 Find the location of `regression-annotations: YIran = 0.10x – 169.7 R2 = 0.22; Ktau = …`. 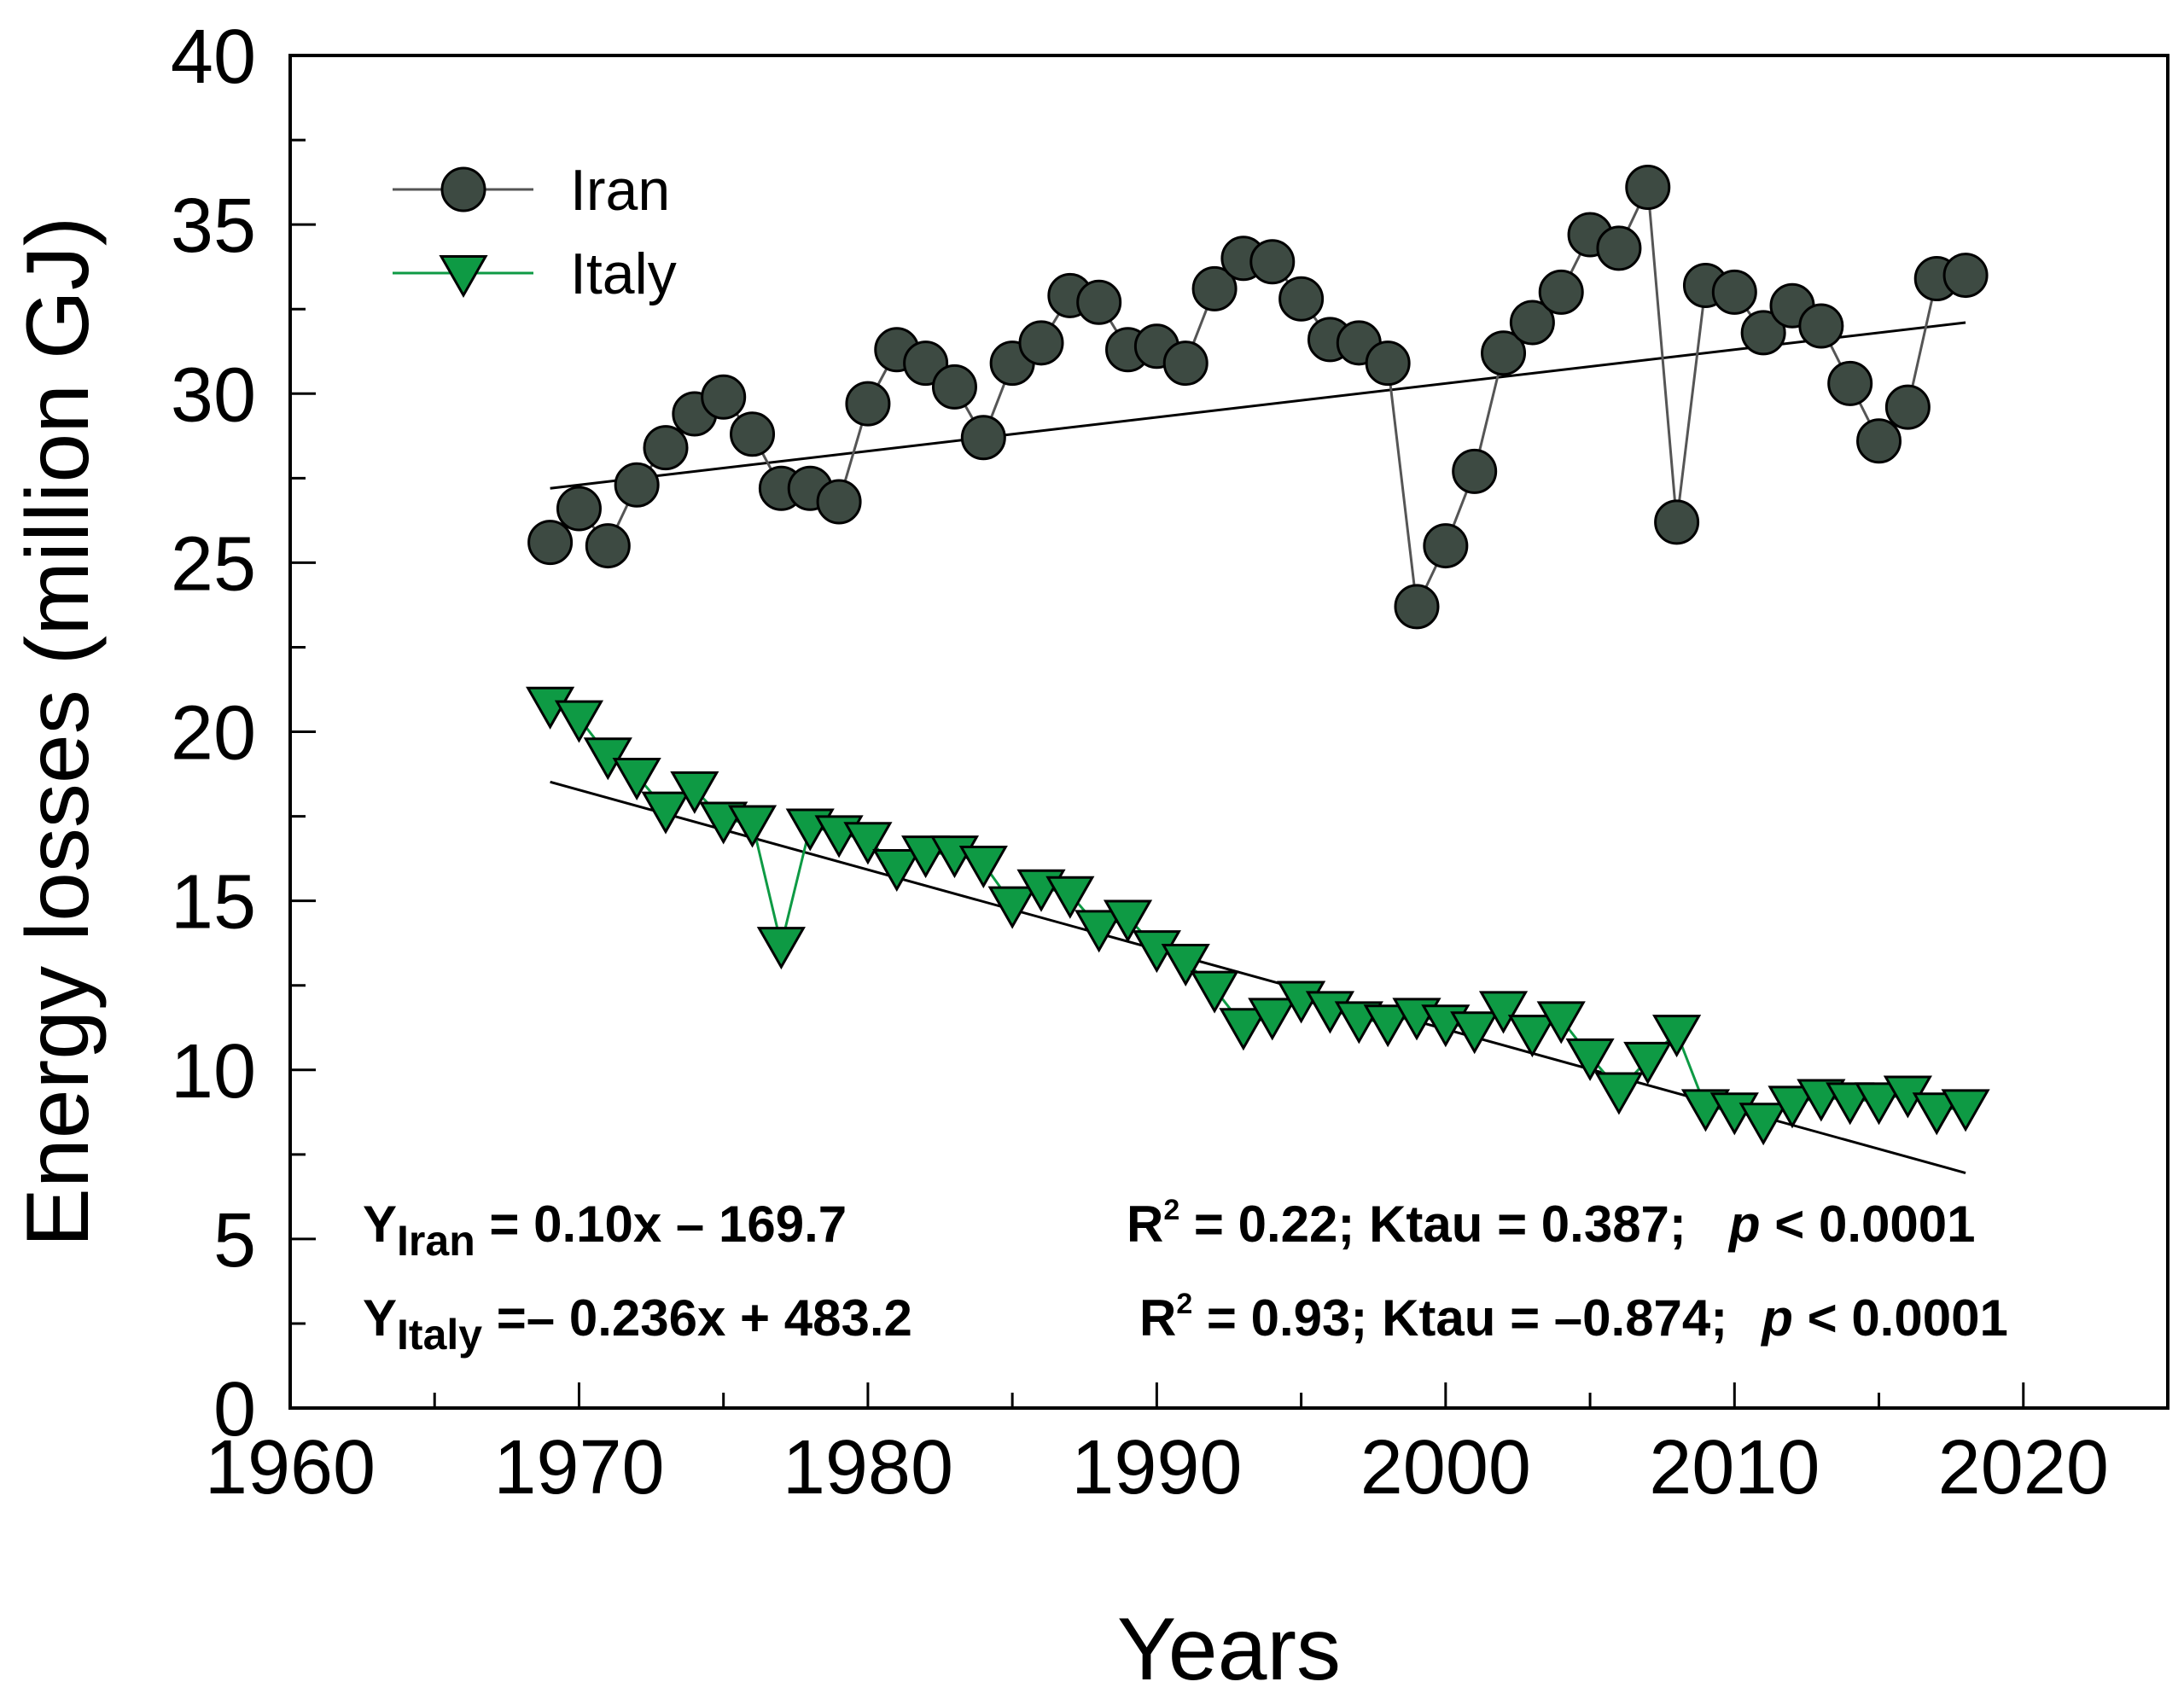

regression-annotations: YIran = 0.10x – 169.7 R2 = 0.22; Ktau = … is located at coordinates (1185, 1277).